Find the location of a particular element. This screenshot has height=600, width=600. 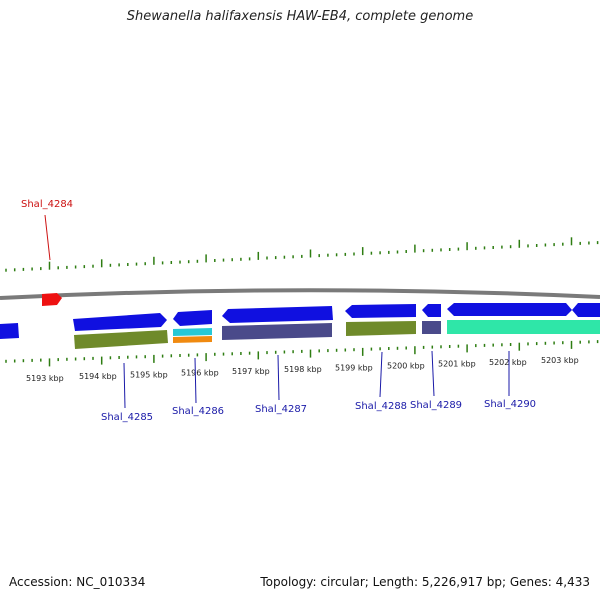

scale-label: 5198 kbp is located at coordinates (303, 369).